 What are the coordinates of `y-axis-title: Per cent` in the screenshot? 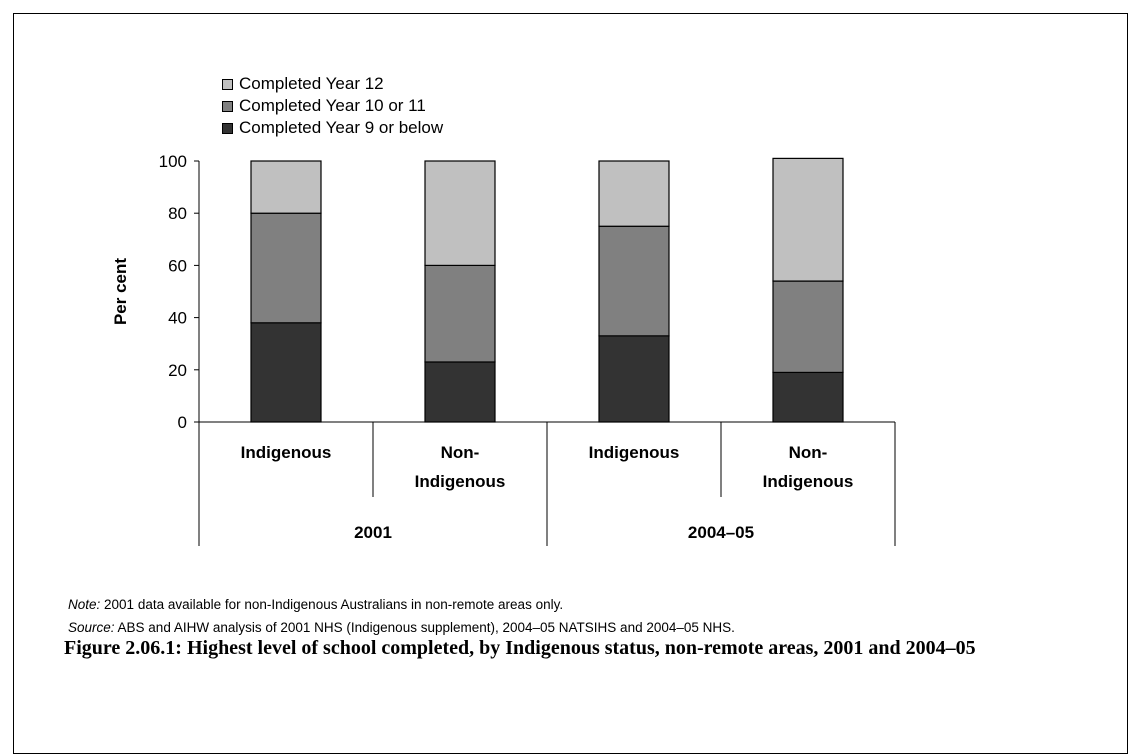 It's located at (120, 291).